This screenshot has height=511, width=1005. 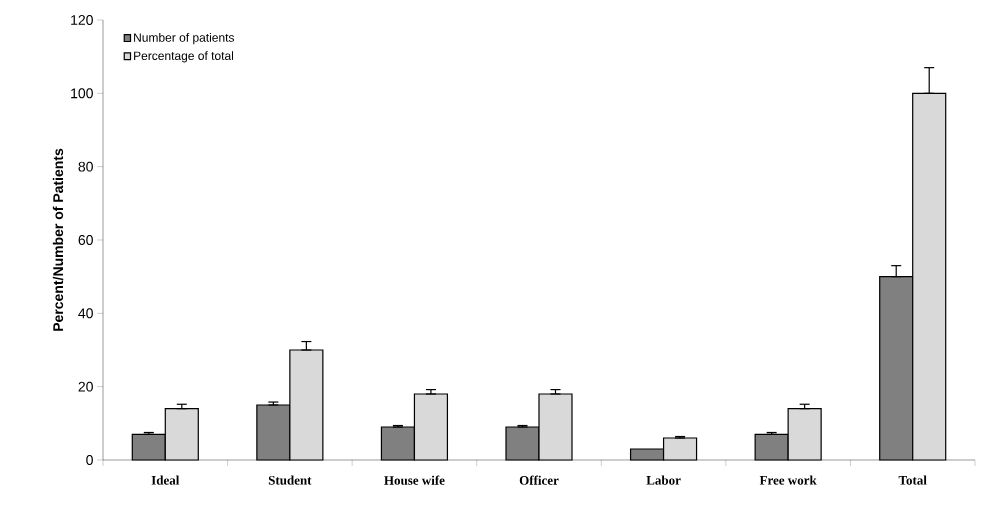 What do you see at coordinates (89, 460) in the screenshot?
I see `y-tick-label: 0` at bounding box center [89, 460].